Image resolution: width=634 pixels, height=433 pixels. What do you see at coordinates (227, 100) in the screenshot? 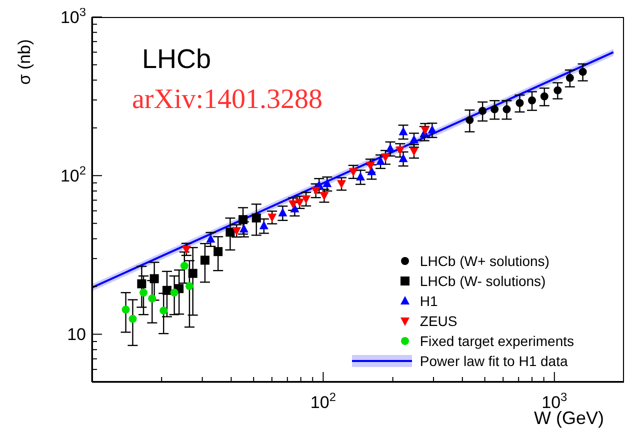
I see `annotation: arXiv:1401.3288` at bounding box center [227, 100].